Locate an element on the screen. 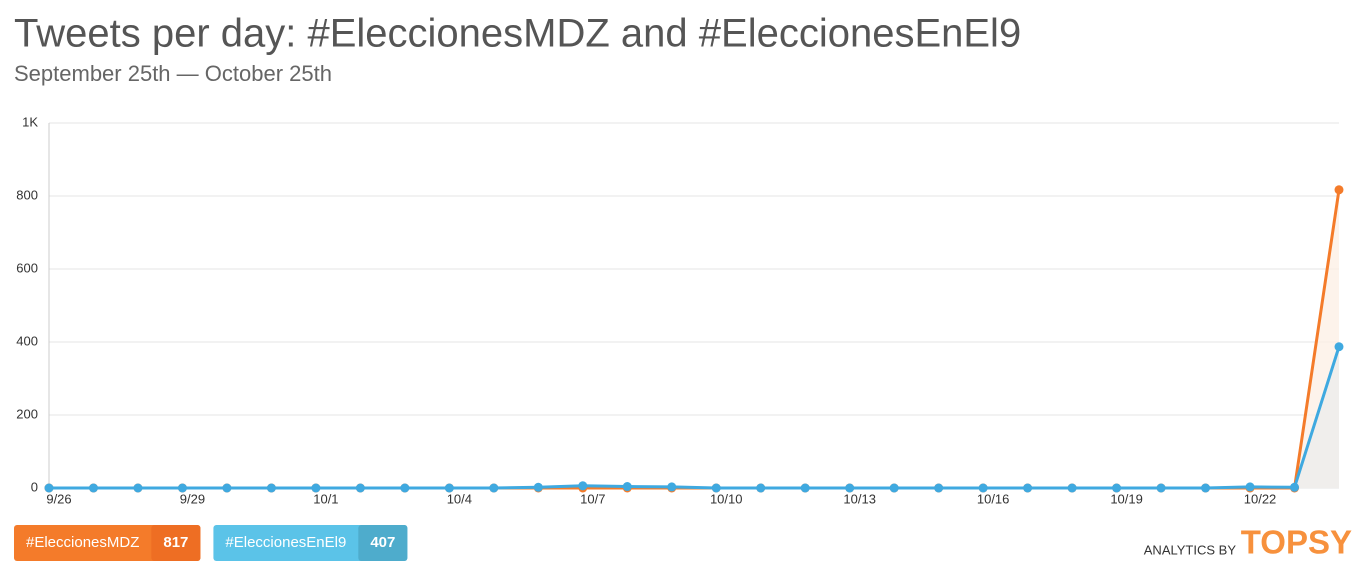  y-tick-label: 800 is located at coordinates (27, 194).